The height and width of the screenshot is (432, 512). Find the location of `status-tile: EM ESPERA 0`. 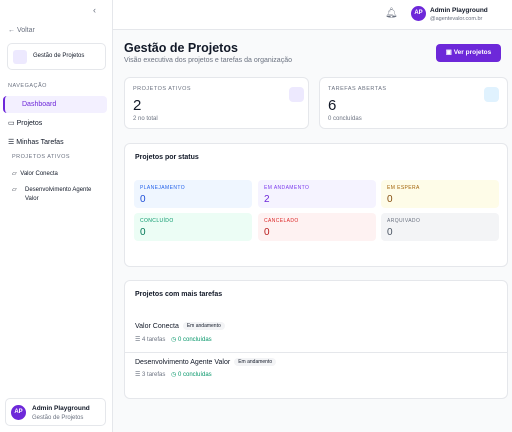

status-tile: EM ESPERA 0 is located at coordinates (440, 194).